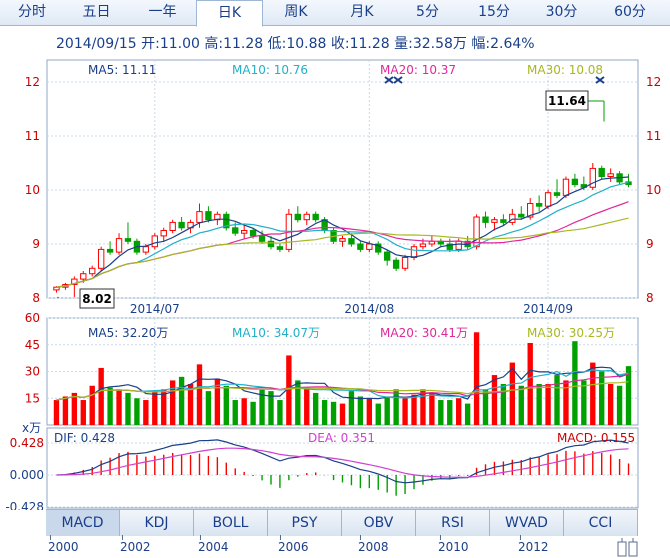 The image size is (670, 558). Describe the element at coordinates (157, 523) in the screenshot. I see `indicator-tab-kdj: KDJ` at that location.